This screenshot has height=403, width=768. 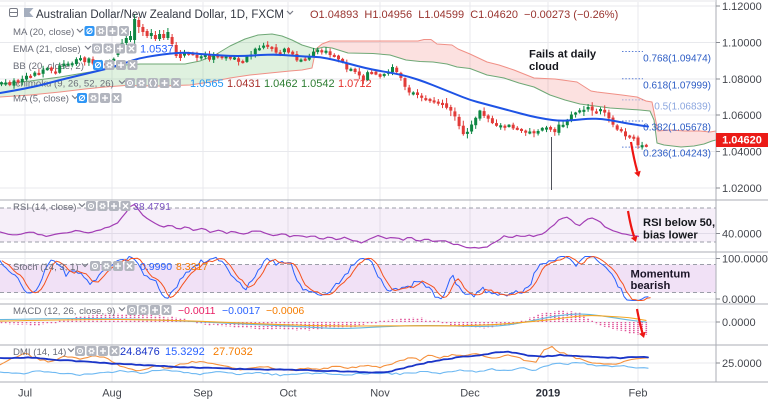 I want to click on svg-text: 1.0431, so click(x=244, y=84).